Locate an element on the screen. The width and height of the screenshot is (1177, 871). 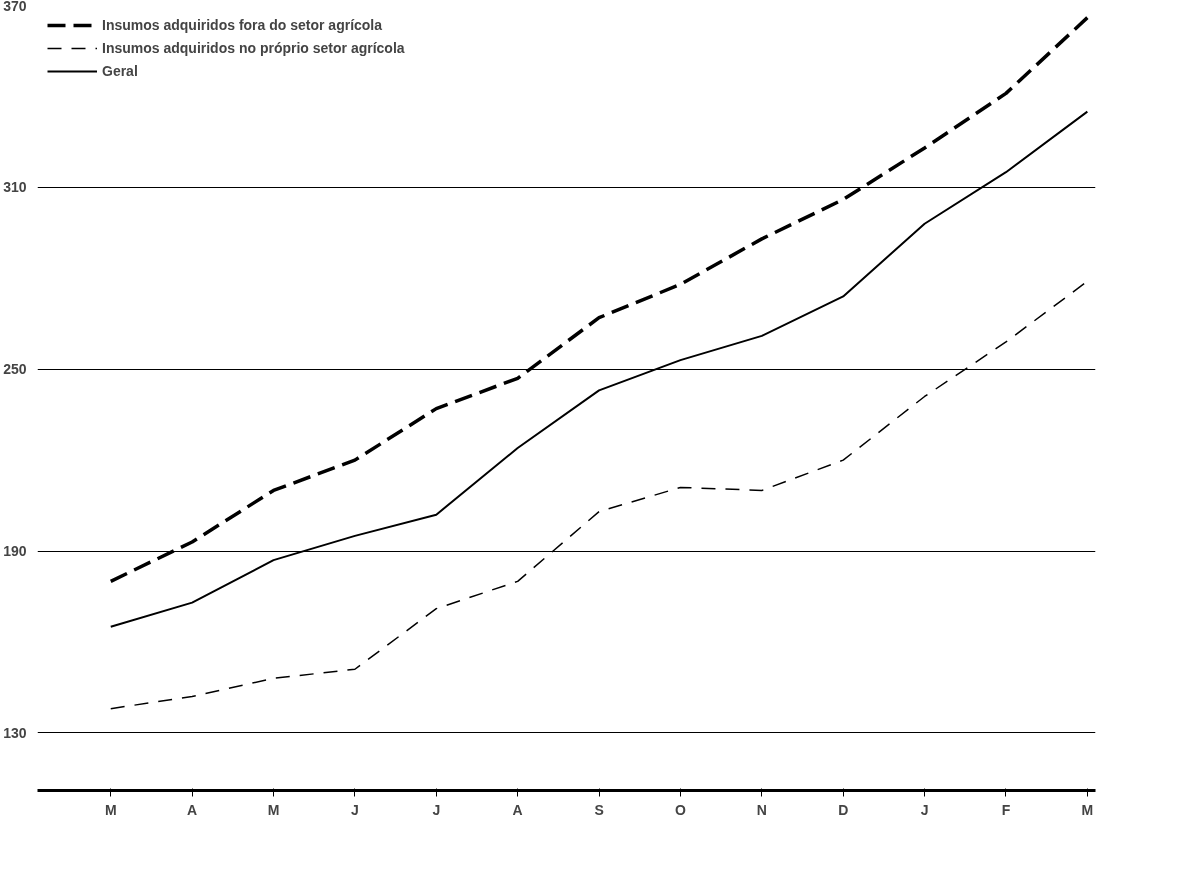
x-tick-label: O is located at coordinates (680, 809).